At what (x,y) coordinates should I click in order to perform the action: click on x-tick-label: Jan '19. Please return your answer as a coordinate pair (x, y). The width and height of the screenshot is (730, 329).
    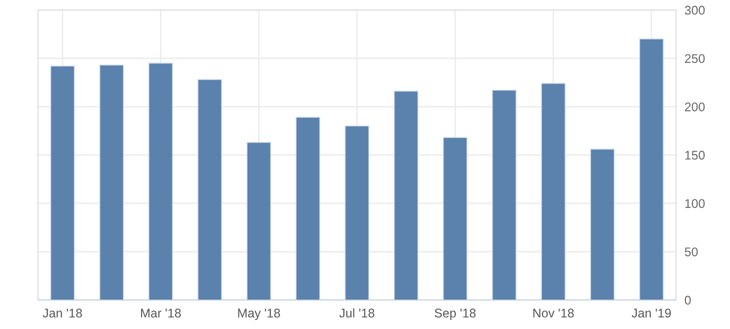
    Looking at the image, I should click on (651, 313).